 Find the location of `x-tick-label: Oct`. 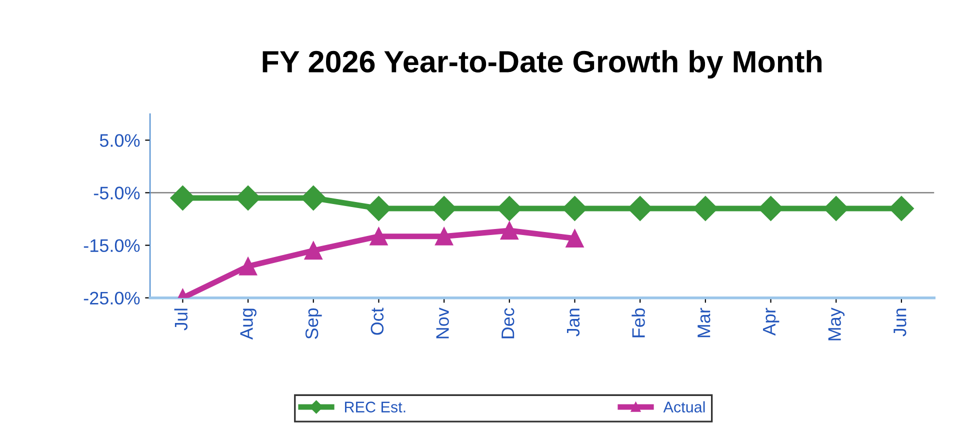

x-tick-label: Oct is located at coordinates (377, 321).